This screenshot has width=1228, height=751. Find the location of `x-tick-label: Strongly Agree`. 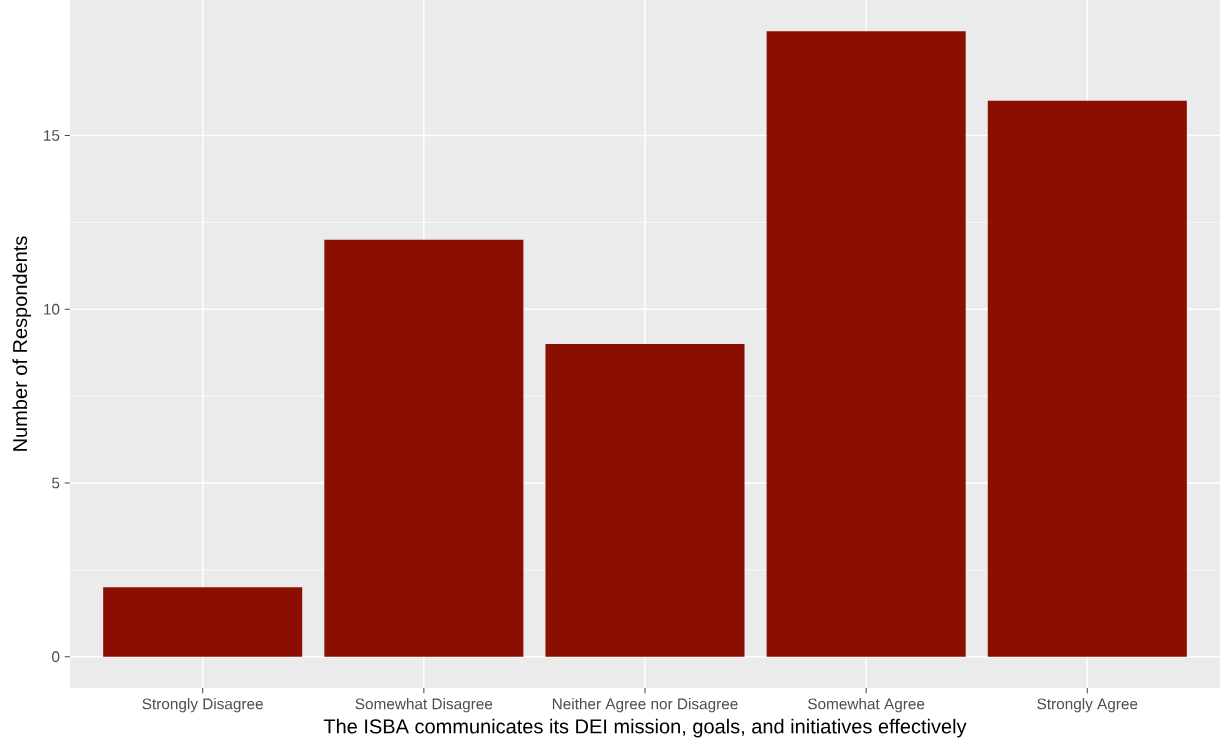

x-tick-label: Strongly Agree is located at coordinates (1087, 705).